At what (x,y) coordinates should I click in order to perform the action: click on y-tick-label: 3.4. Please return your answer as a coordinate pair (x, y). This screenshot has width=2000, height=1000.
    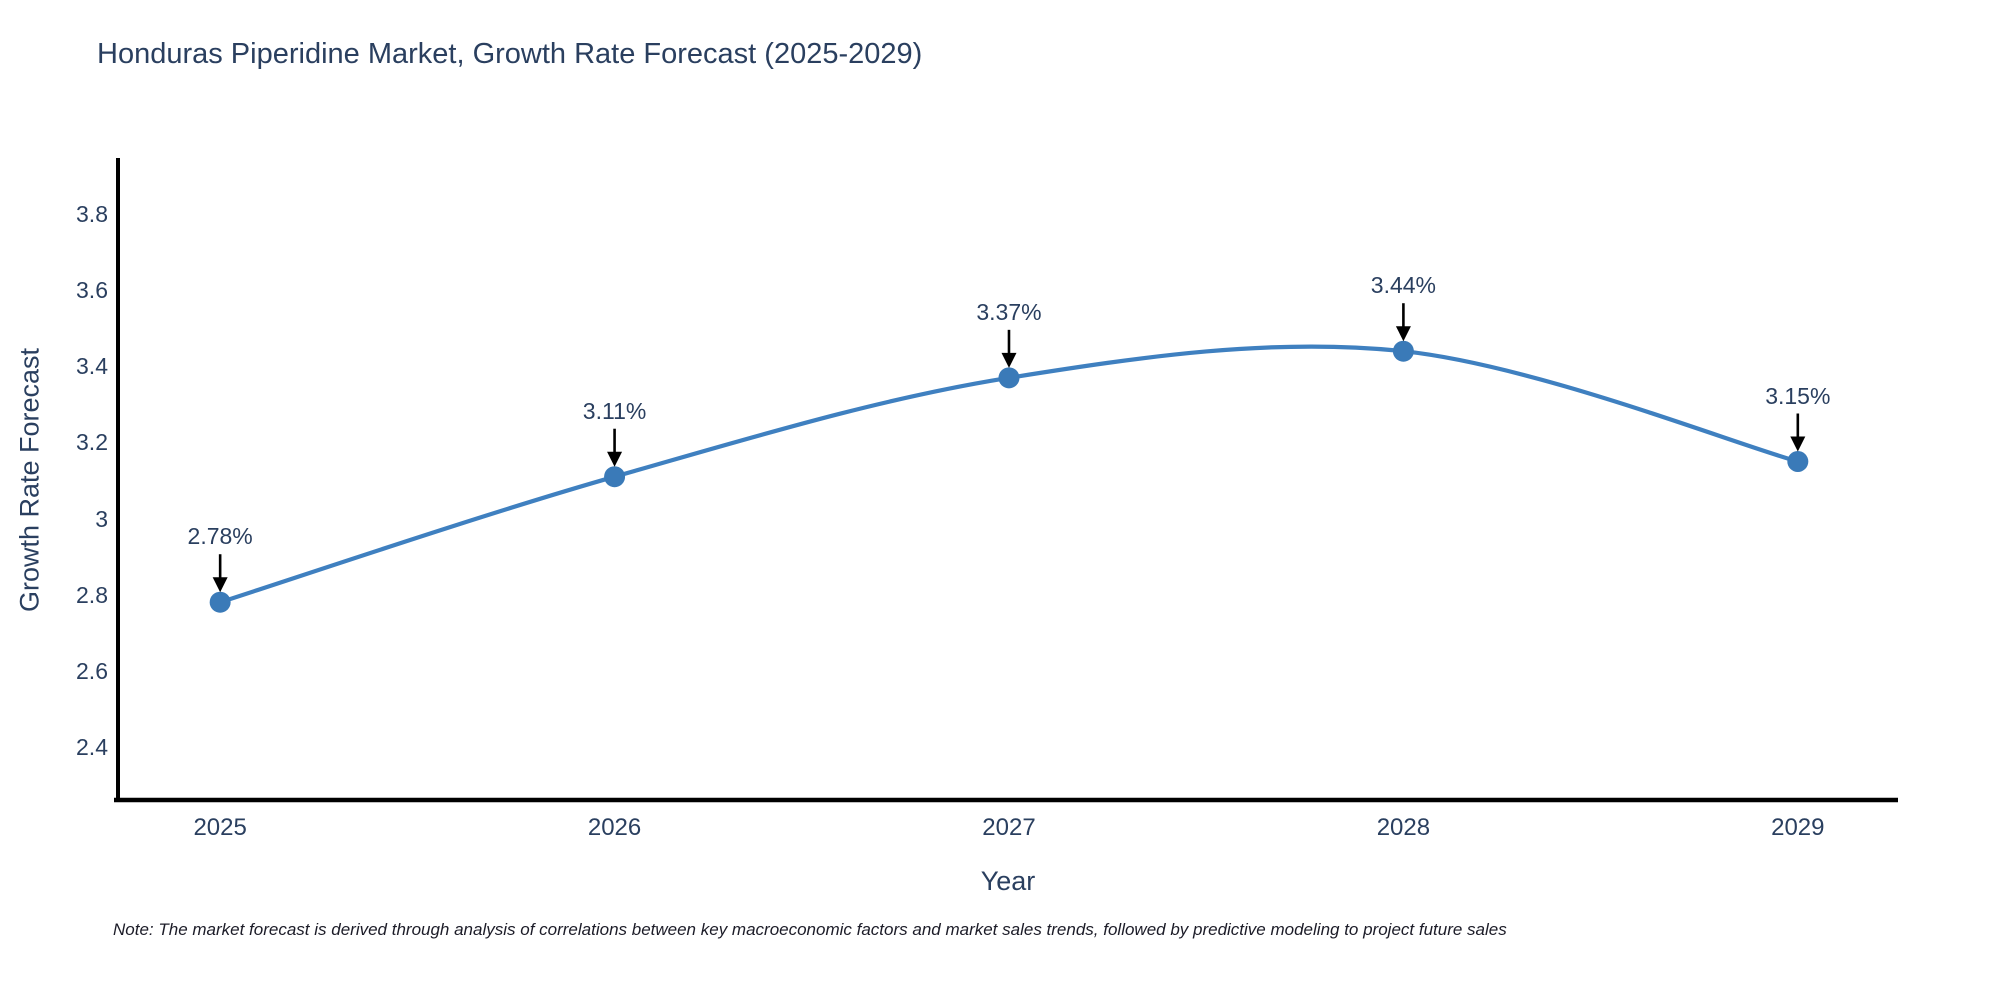
    Looking at the image, I should click on (92, 366).